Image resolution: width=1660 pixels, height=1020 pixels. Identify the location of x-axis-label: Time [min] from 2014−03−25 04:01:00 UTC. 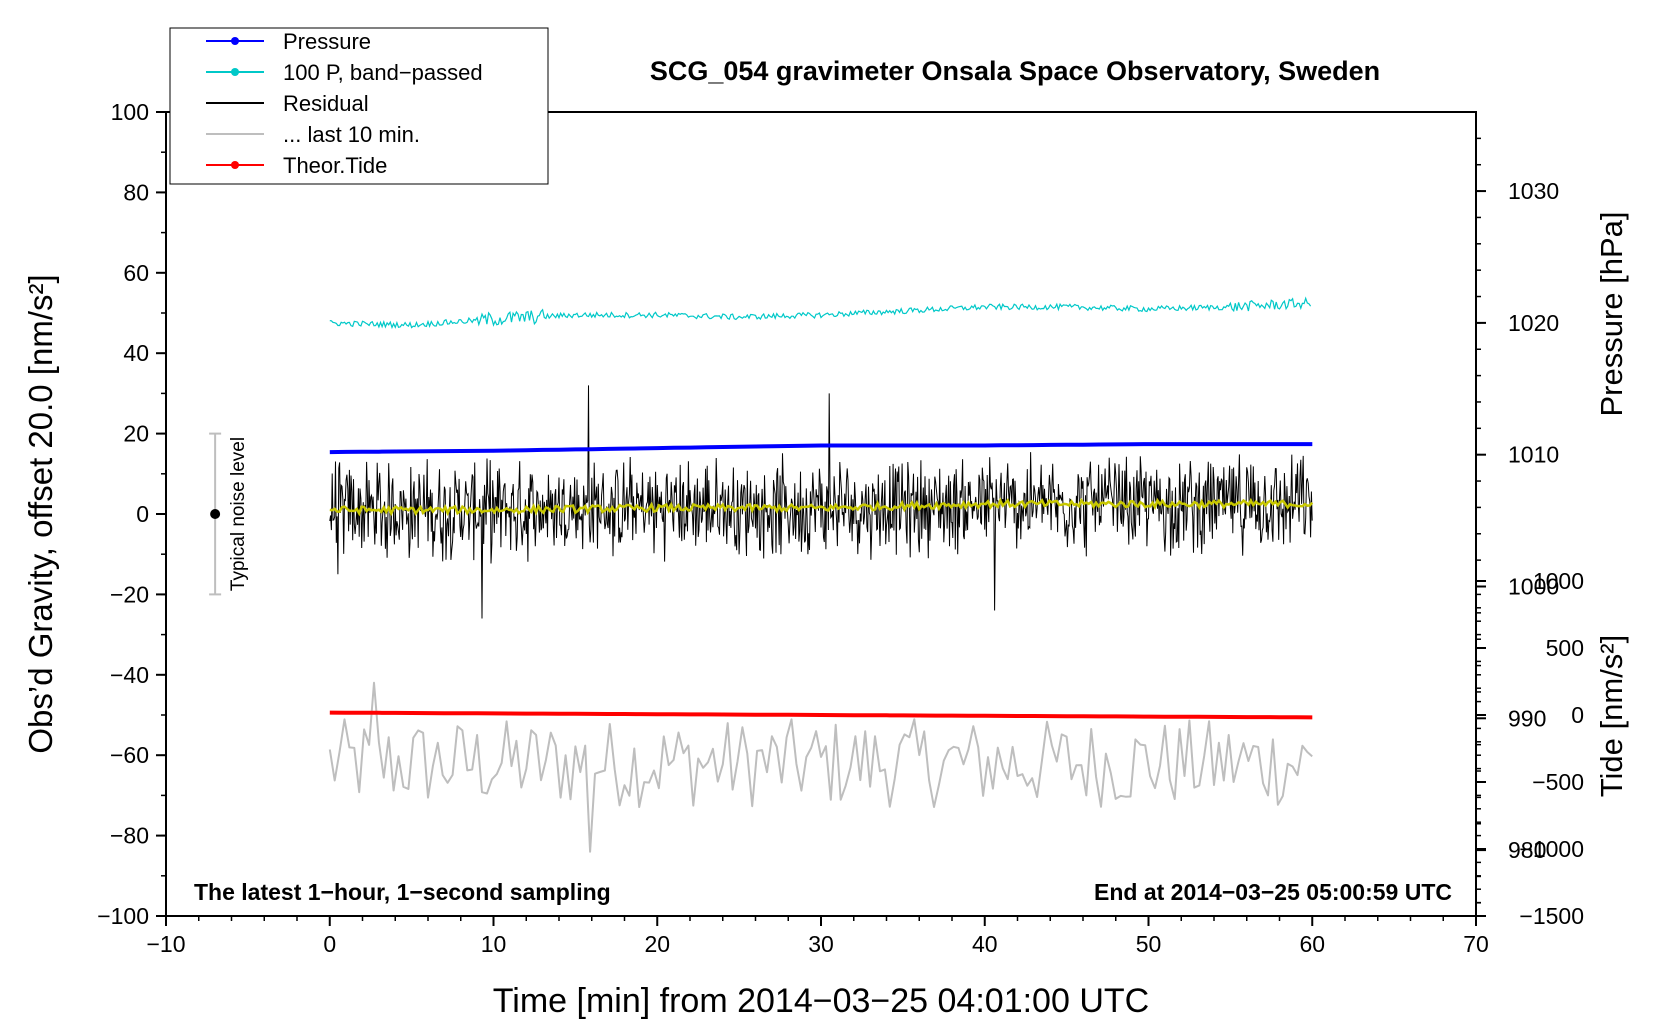
(821, 1001).